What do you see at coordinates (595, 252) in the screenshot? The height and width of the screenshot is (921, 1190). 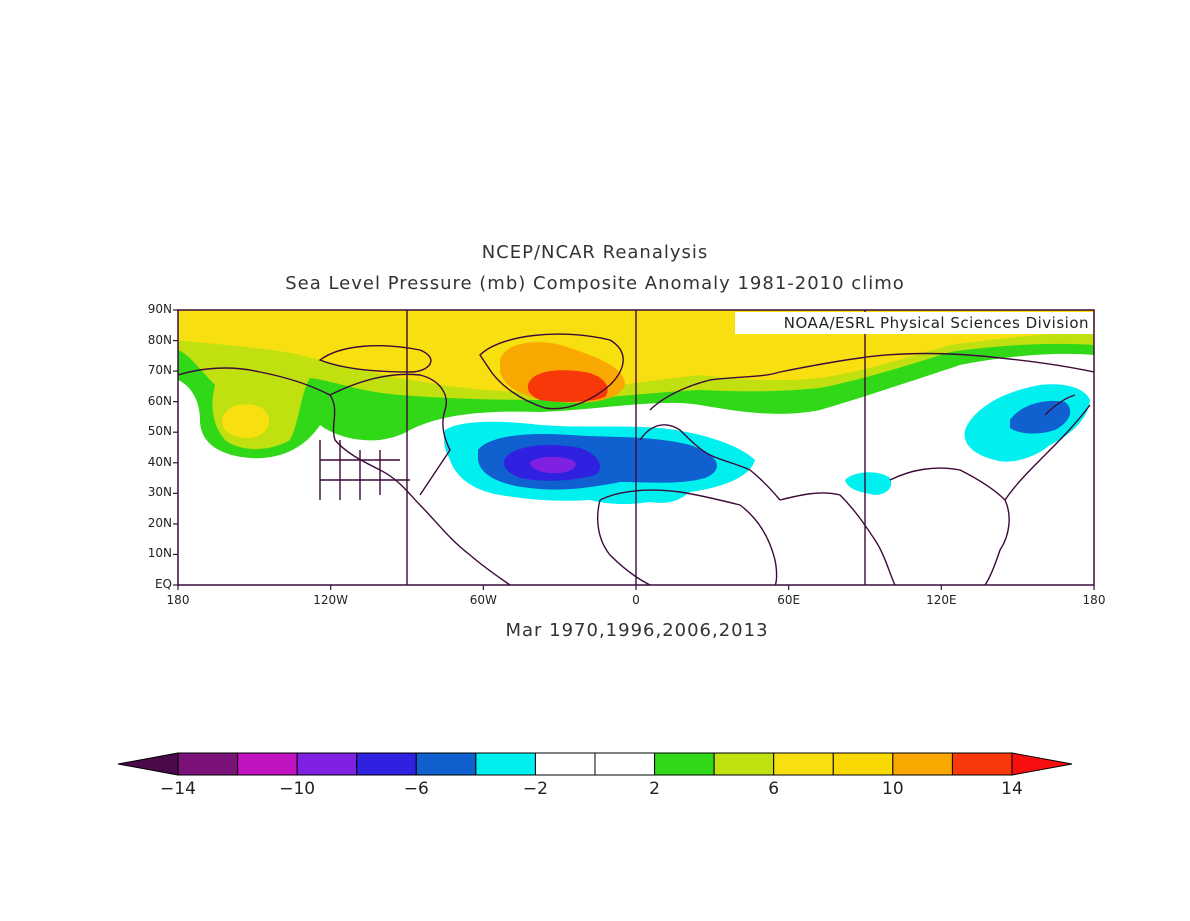 I see `chart-title: NCEP/NCAR Reanalysis` at bounding box center [595, 252].